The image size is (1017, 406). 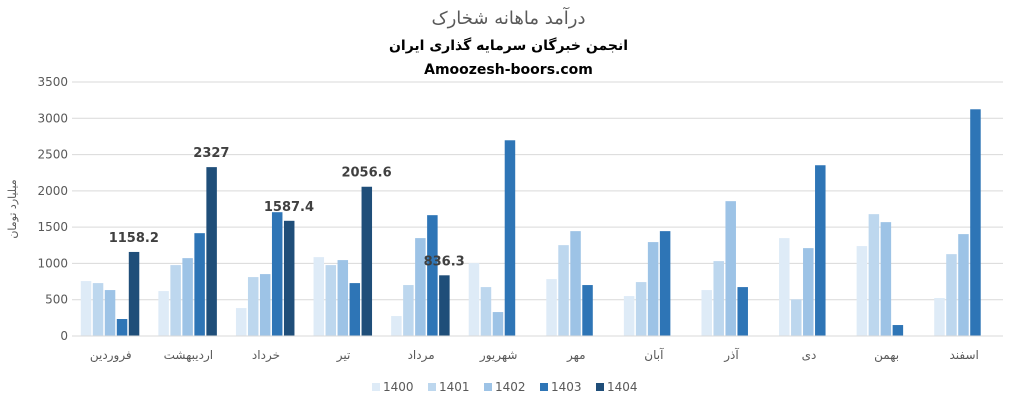 What do you see at coordinates (622, 387) in the screenshot?
I see `legend-label: 1404` at bounding box center [622, 387].